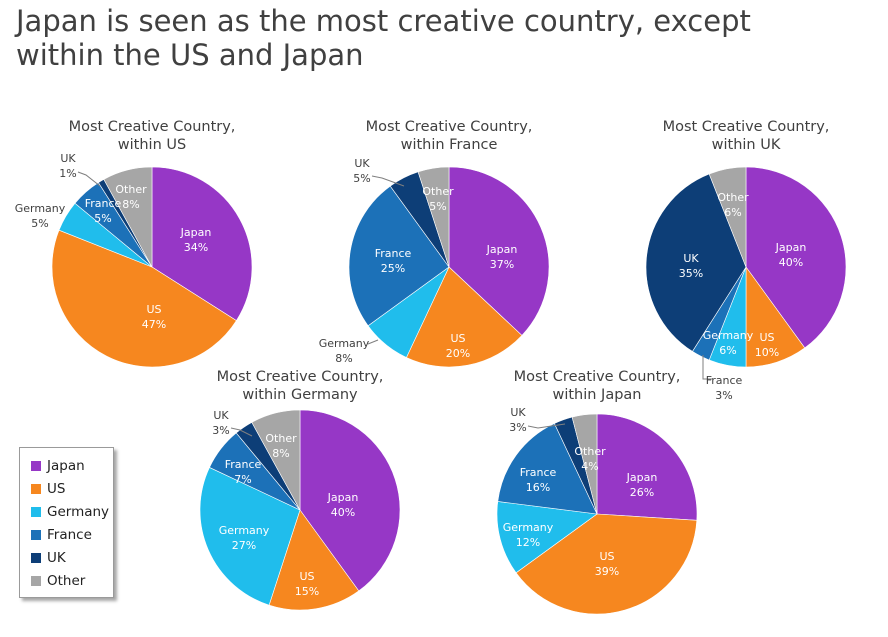 This screenshot has height=637, width=888. What do you see at coordinates (244, 545) in the screenshot?
I see `slice-label-value: 27%` at bounding box center [244, 545].